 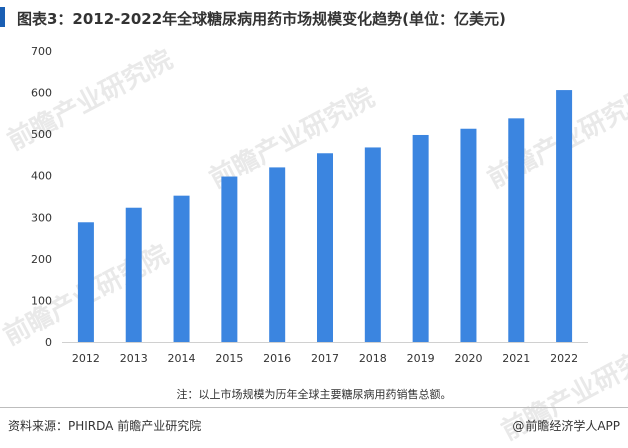 What do you see at coordinates (516, 358) in the screenshot?
I see `x-tick-label: 2021` at bounding box center [516, 358].